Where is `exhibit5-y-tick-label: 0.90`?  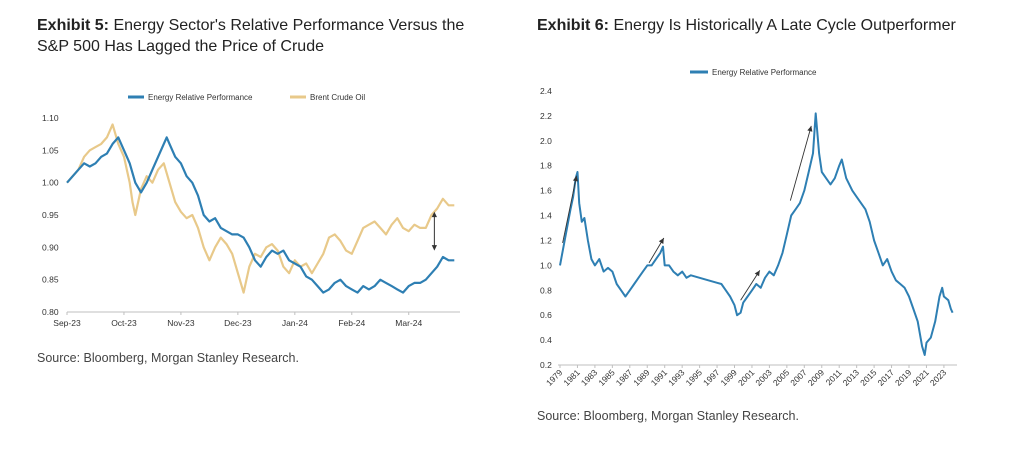
exhibit5-y-tick-label: 0.90 is located at coordinates (50, 247).